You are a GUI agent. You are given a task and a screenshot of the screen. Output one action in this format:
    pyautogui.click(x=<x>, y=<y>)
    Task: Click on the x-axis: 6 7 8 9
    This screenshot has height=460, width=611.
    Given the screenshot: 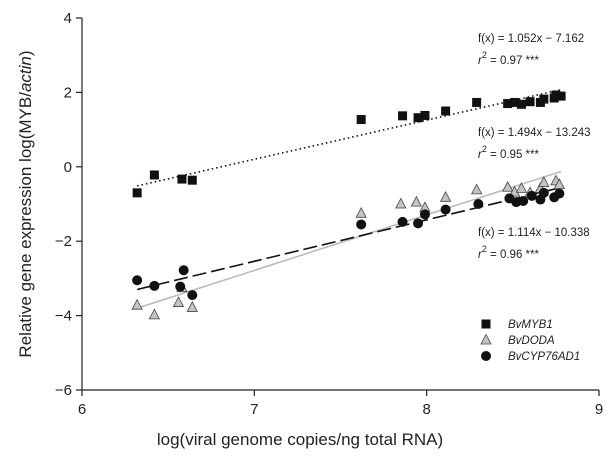 What is the action you would take?
    pyautogui.click(x=340, y=403)
    